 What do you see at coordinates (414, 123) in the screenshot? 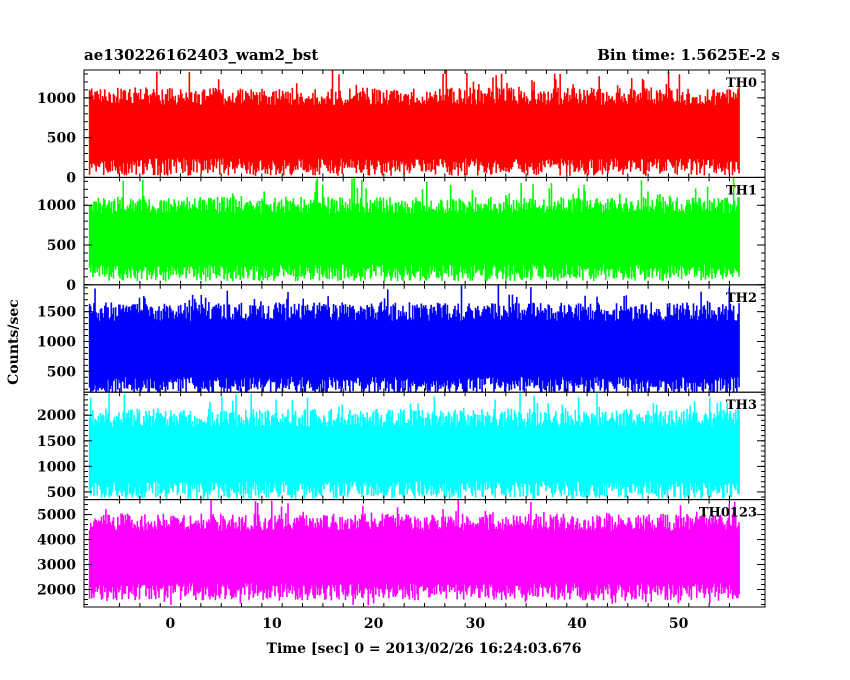
I see `series-th0-trace` at bounding box center [414, 123].